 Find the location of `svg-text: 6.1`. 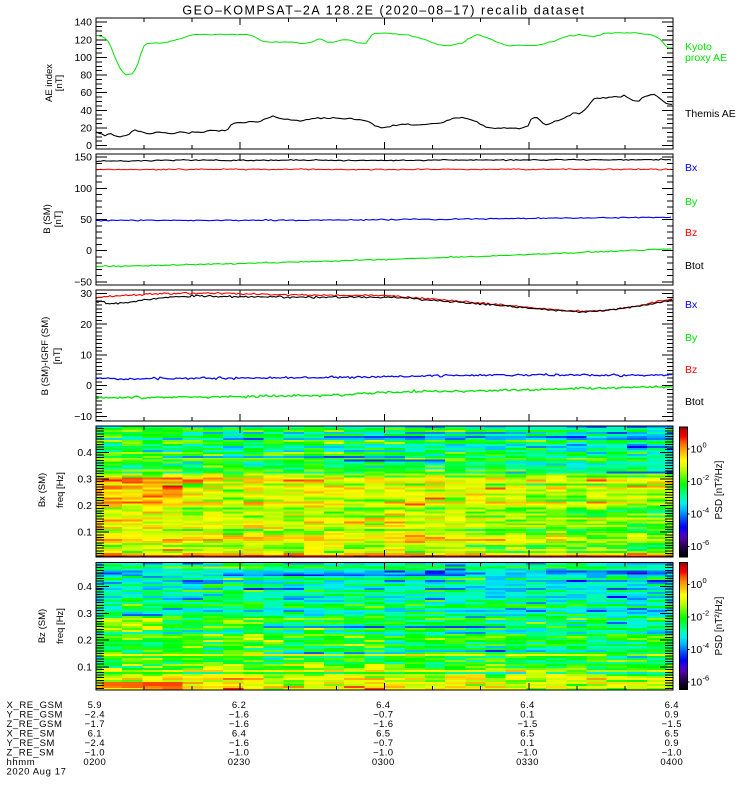

svg-text: 6.1 is located at coordinates (95, 734).